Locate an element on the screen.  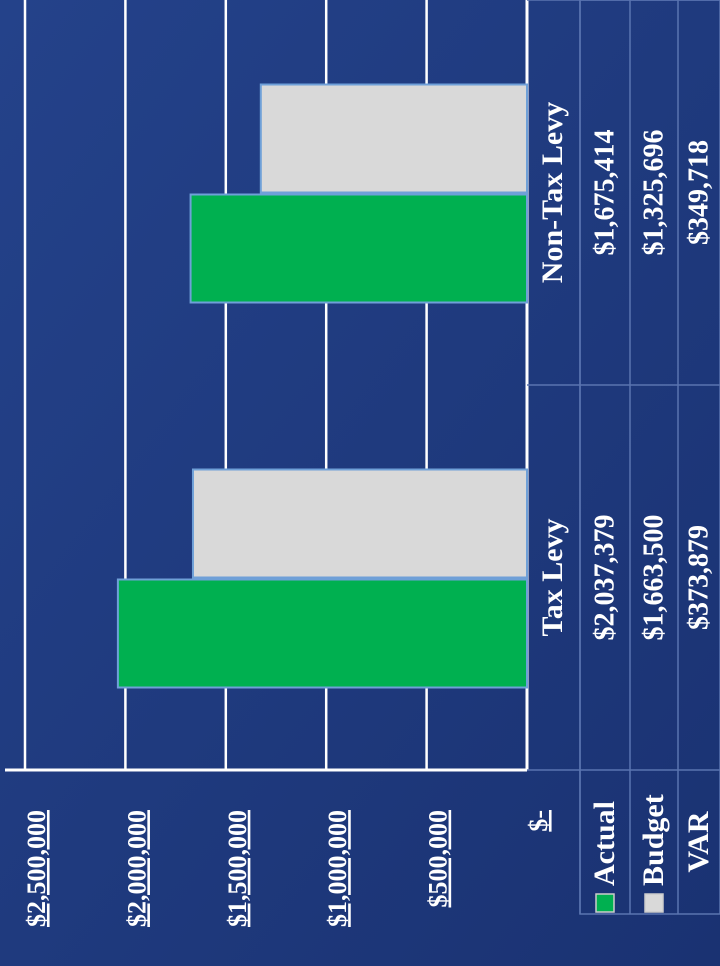
y-tick-label: $1,500,000 is located at coordinates (237, 868).